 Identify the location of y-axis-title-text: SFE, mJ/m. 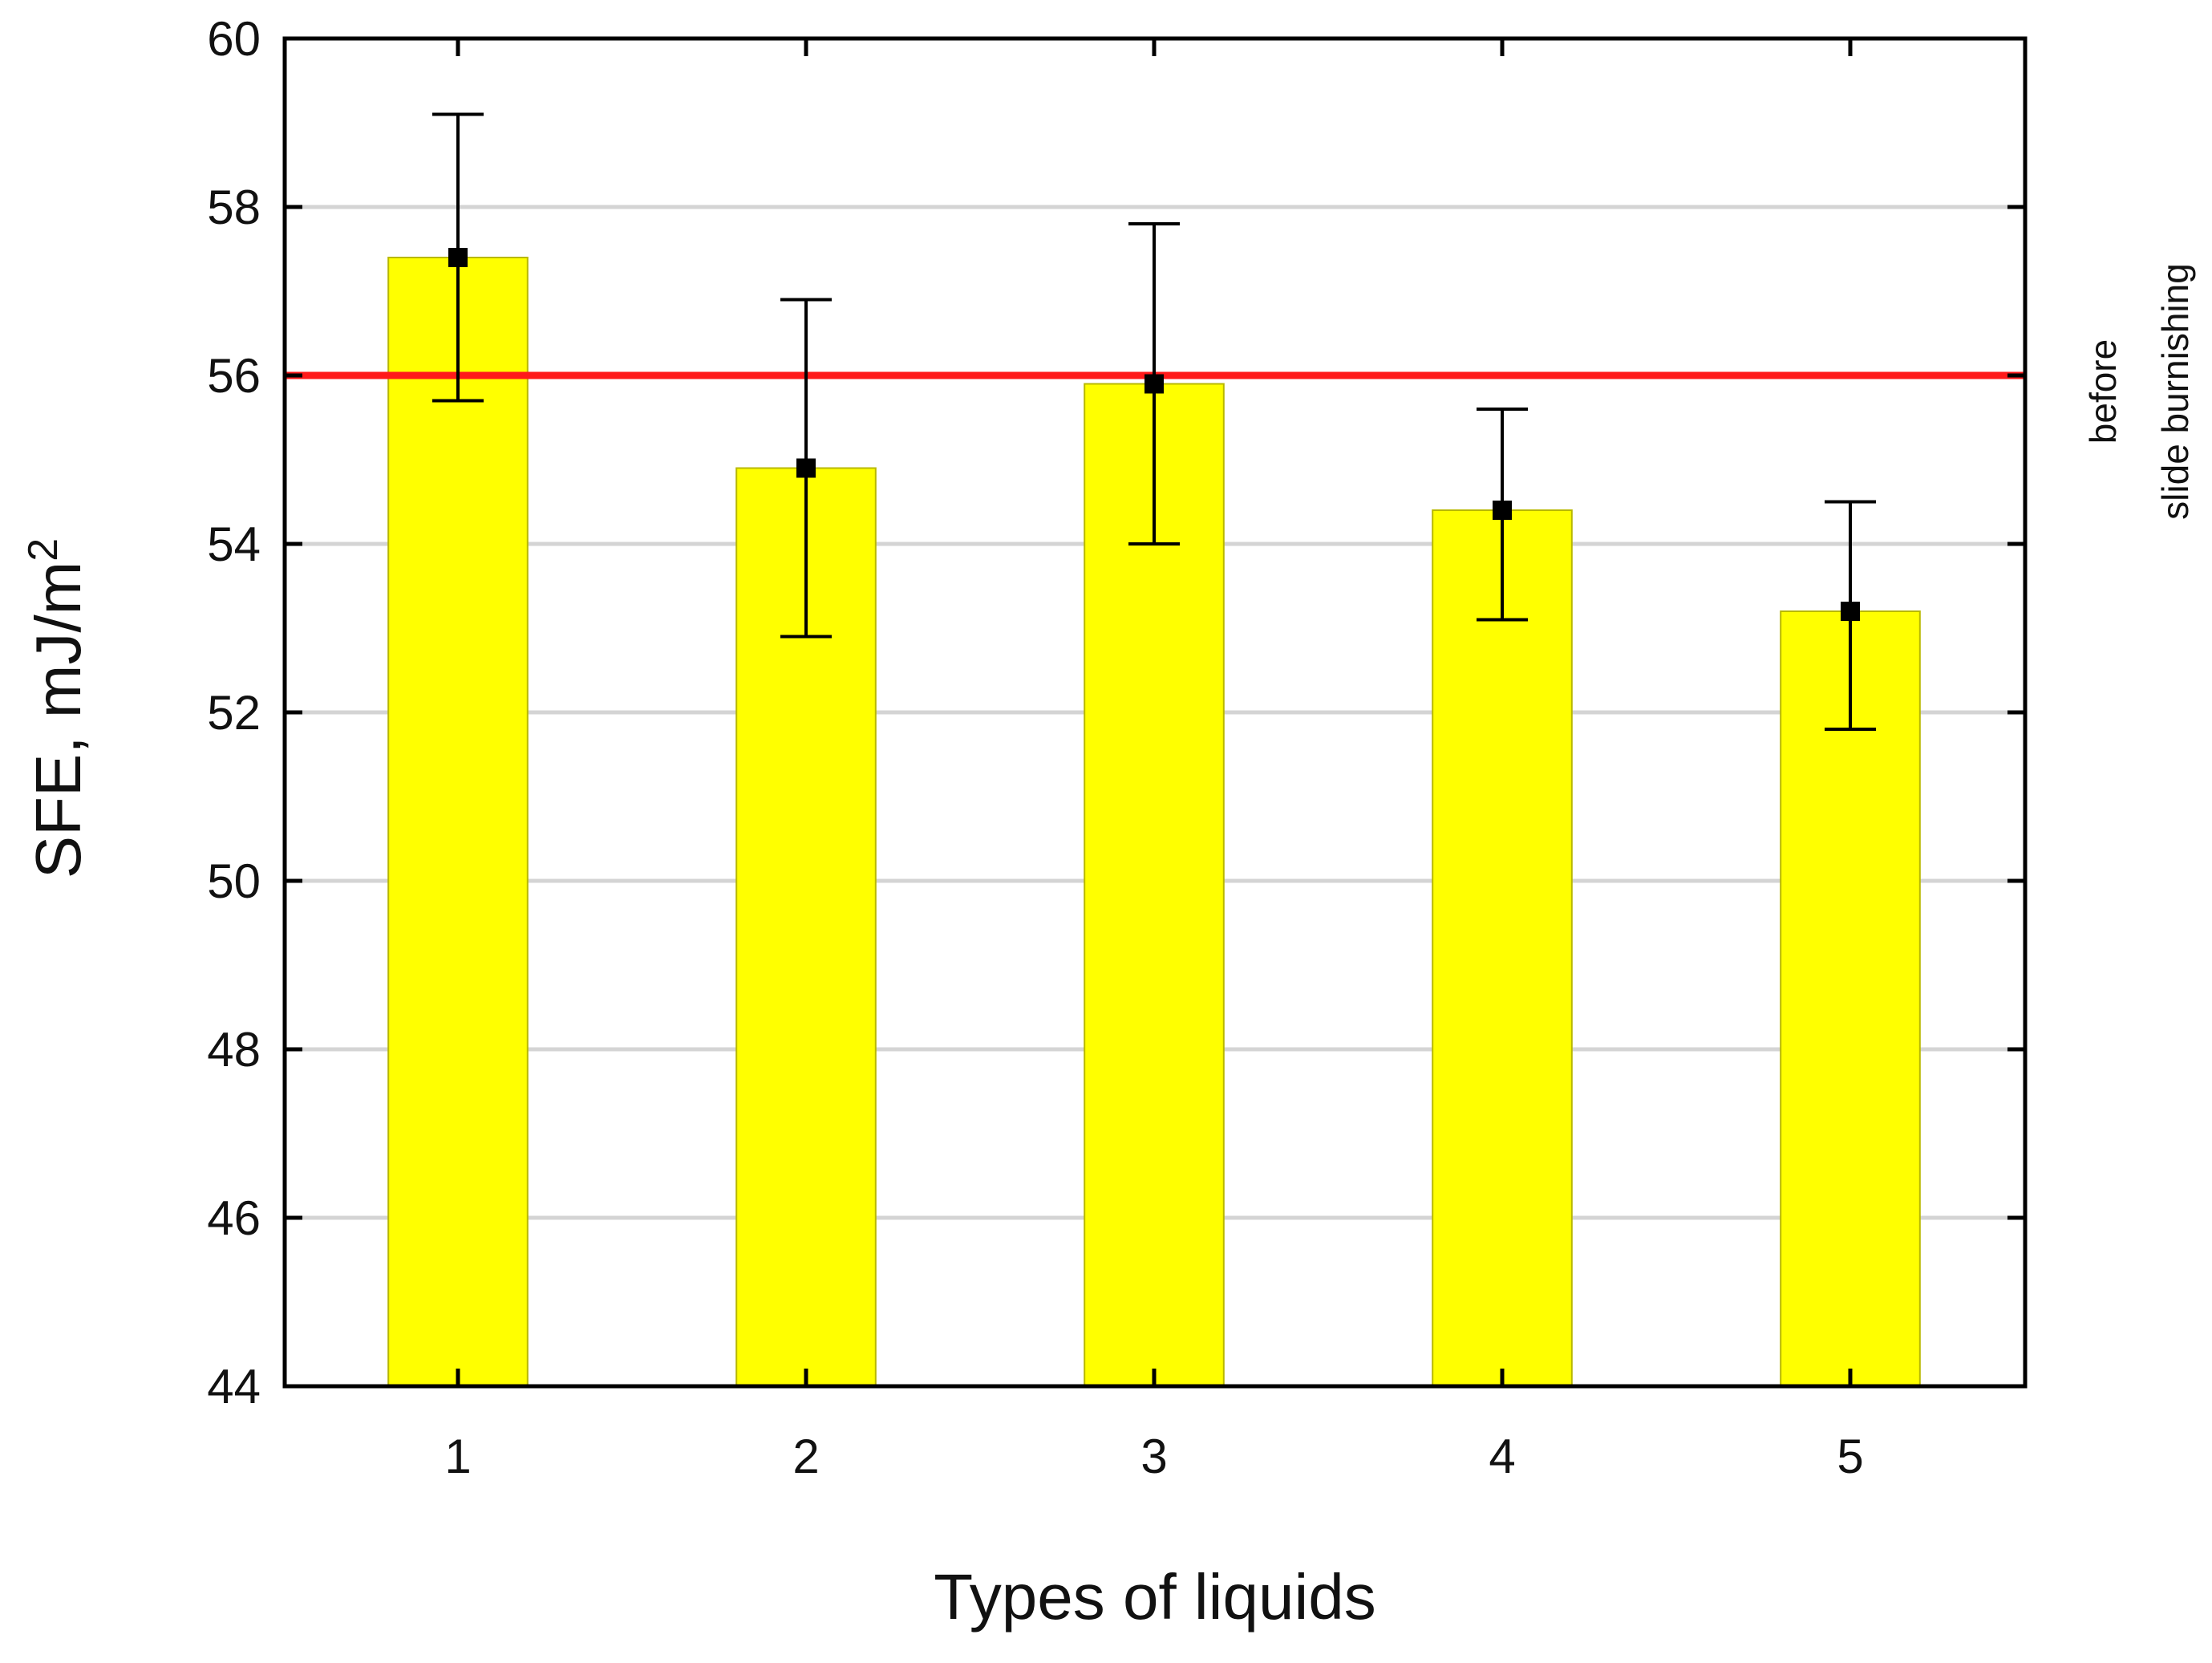
(58, 720).